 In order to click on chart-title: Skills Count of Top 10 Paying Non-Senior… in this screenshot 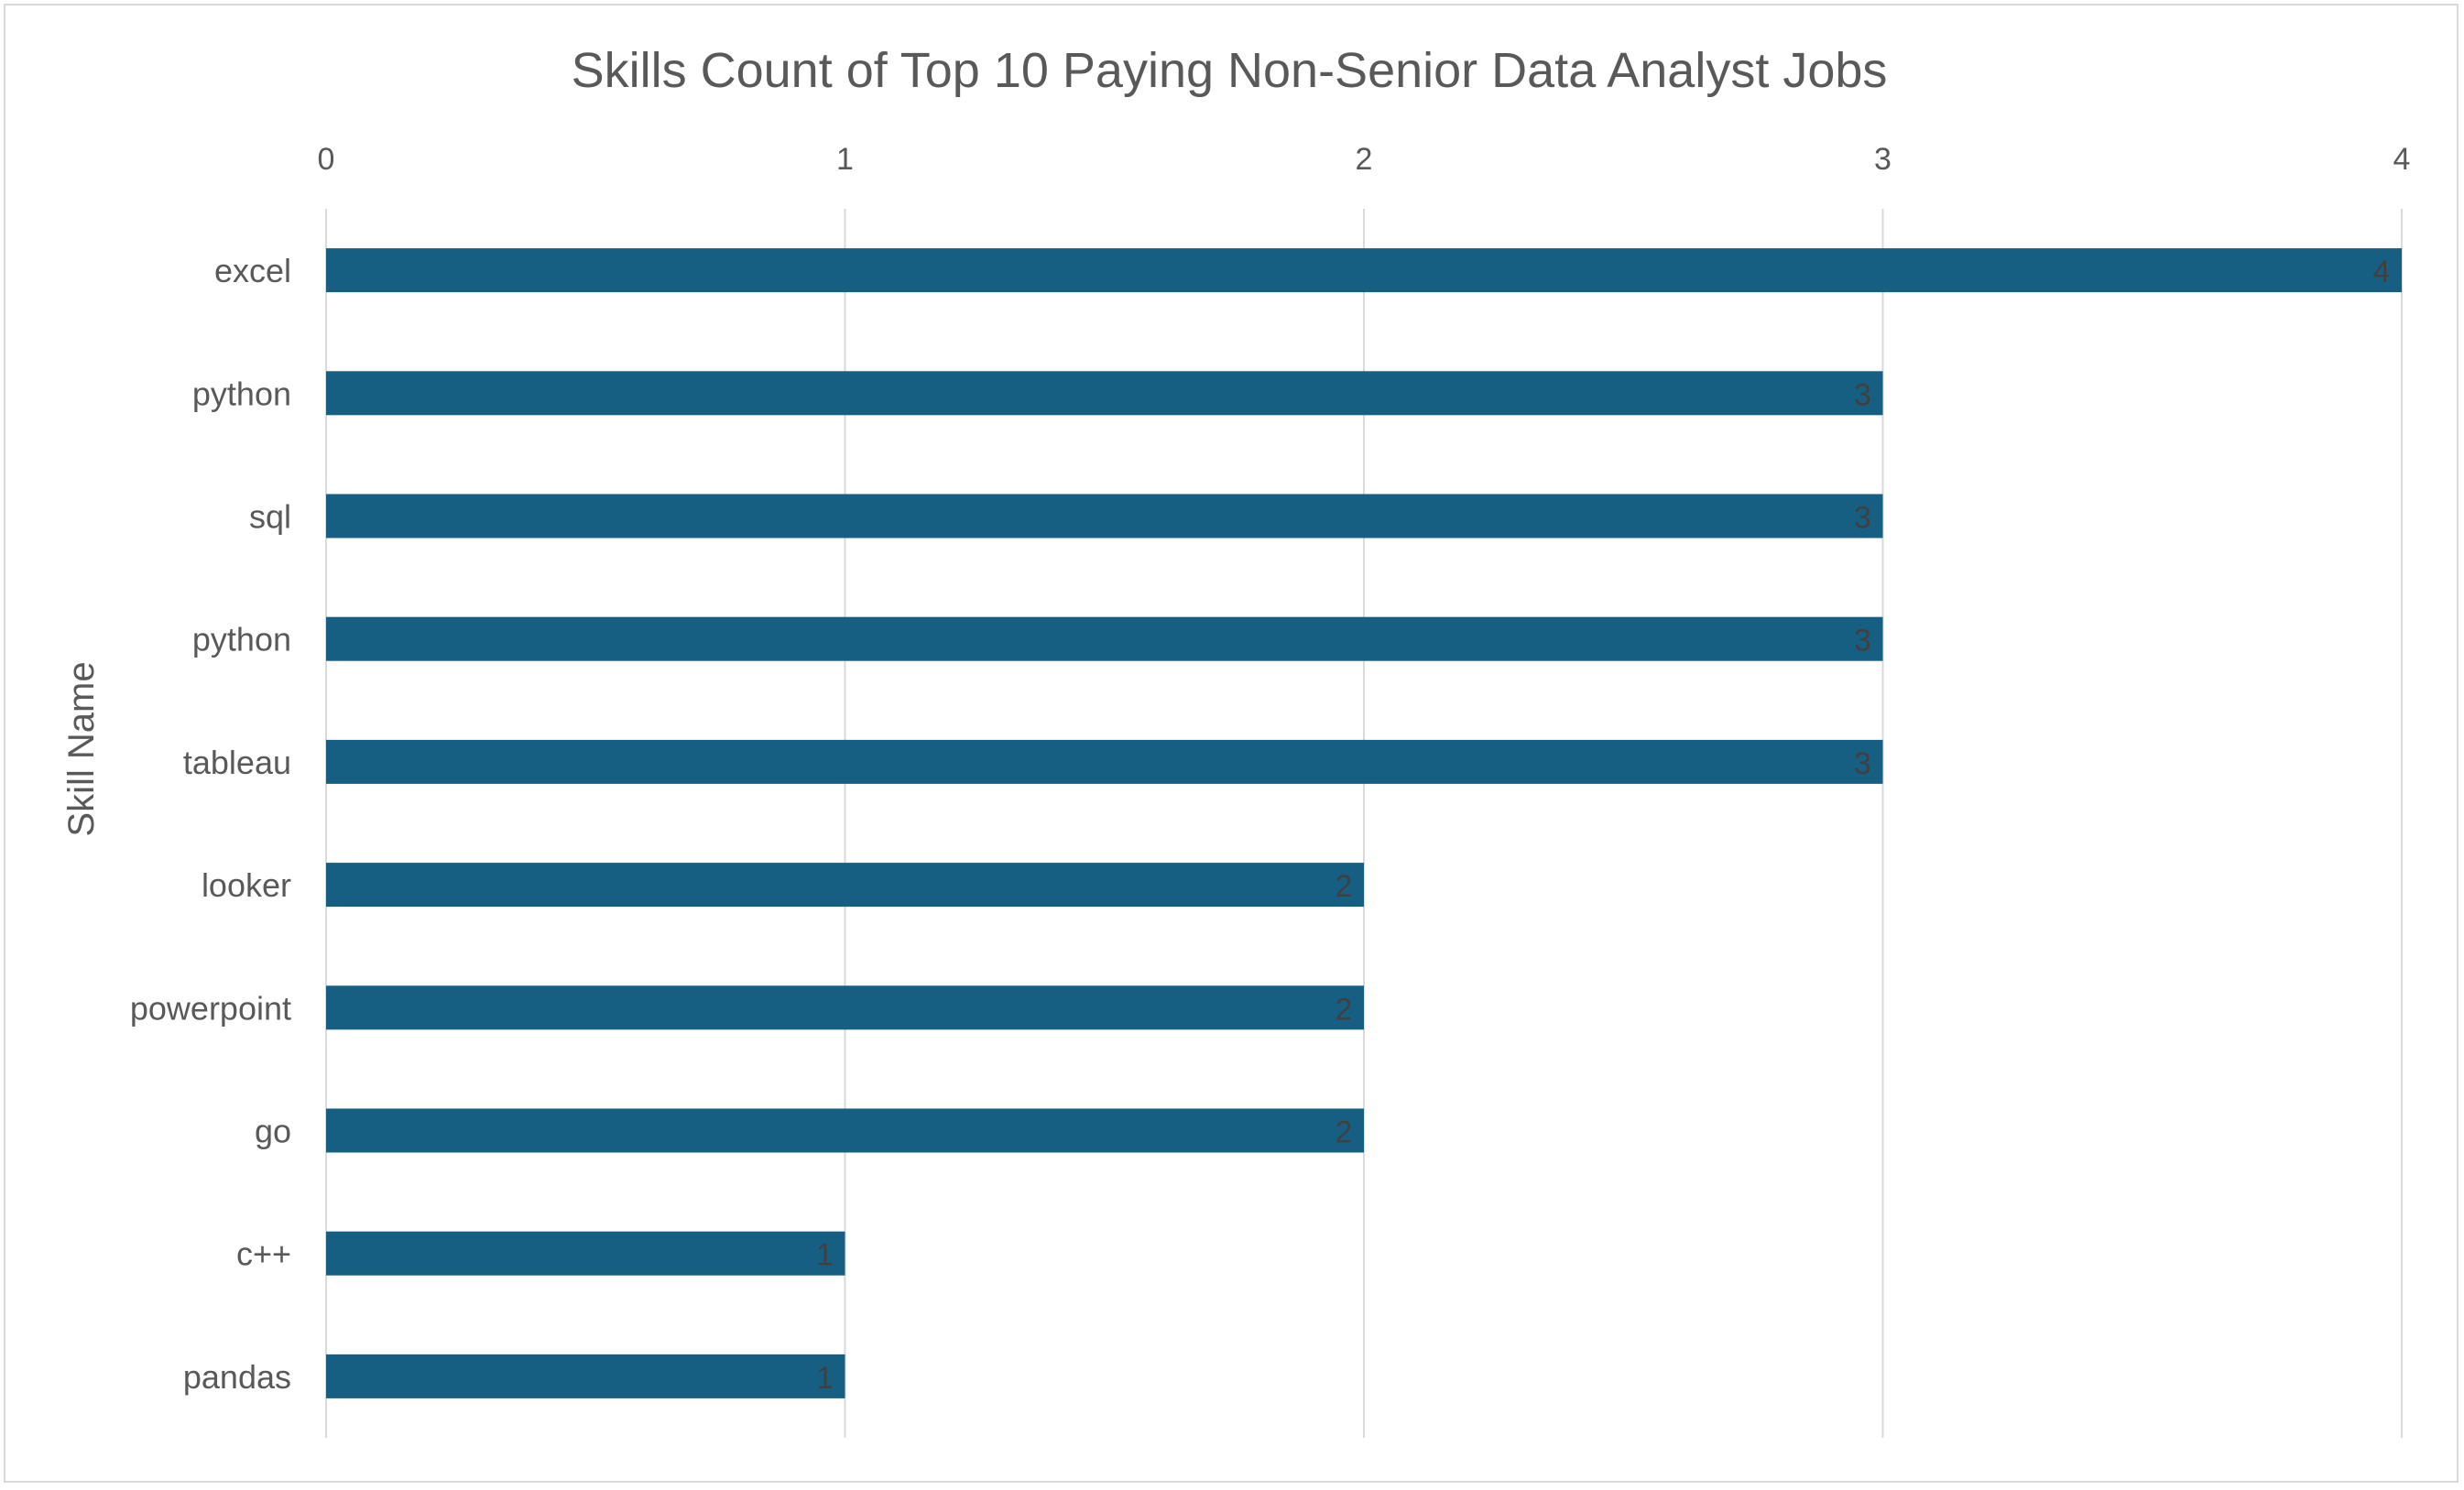, I will do `click(1230, 71)`.